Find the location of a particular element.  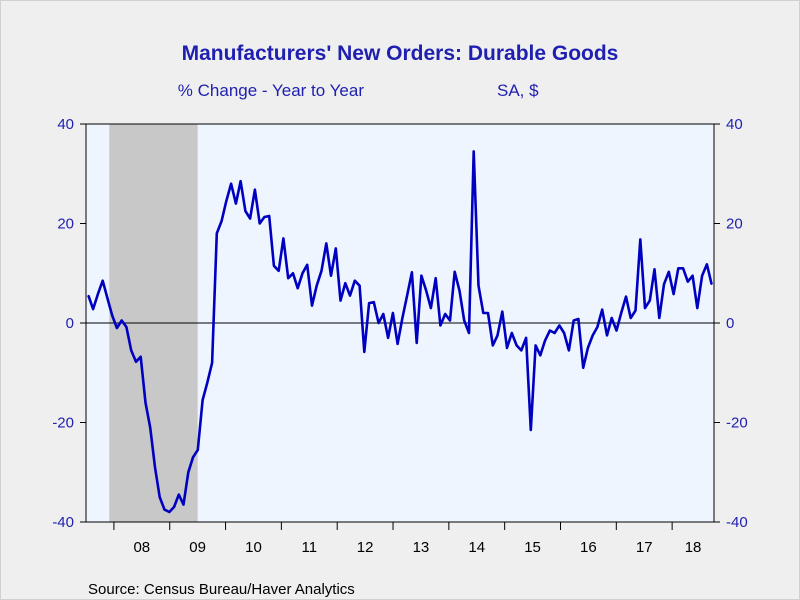

x-tick-label: 11 is located at coordinates (309, 547).